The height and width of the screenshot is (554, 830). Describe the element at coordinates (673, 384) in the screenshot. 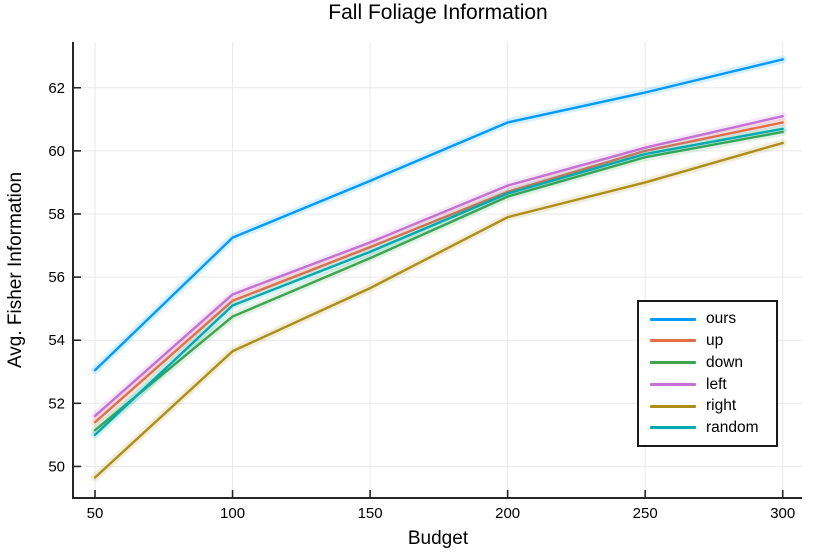

I see `legend-swatch-left` at that location.